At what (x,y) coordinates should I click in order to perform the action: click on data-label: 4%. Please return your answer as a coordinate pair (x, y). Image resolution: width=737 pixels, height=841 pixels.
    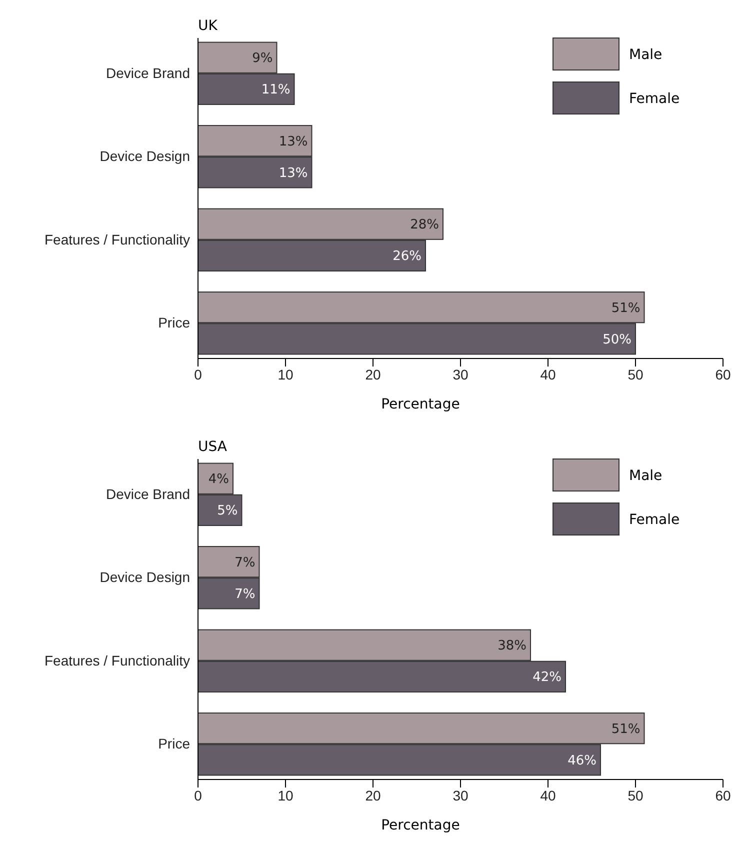
    Looking at the image, I should click on (218, 479).